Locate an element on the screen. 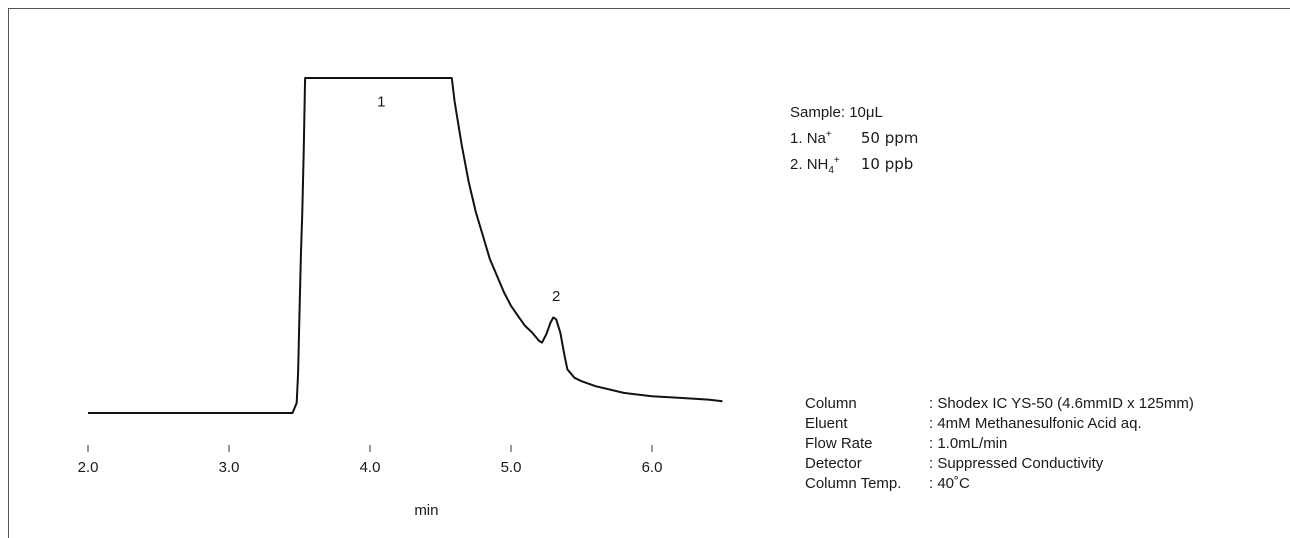 Image resolution: width=1290 pixels, height=538 pixels. condition-value: : 40˚C is located at coordinates (949, 483).